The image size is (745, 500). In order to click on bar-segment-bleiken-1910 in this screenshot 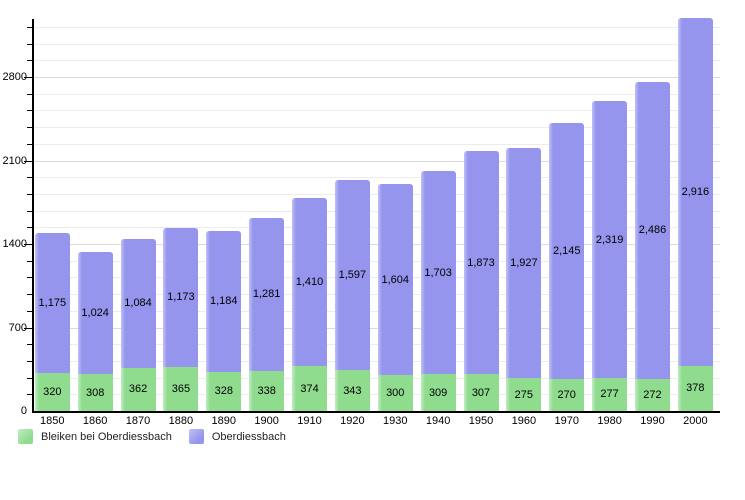, I will do `click(310, 388)`.